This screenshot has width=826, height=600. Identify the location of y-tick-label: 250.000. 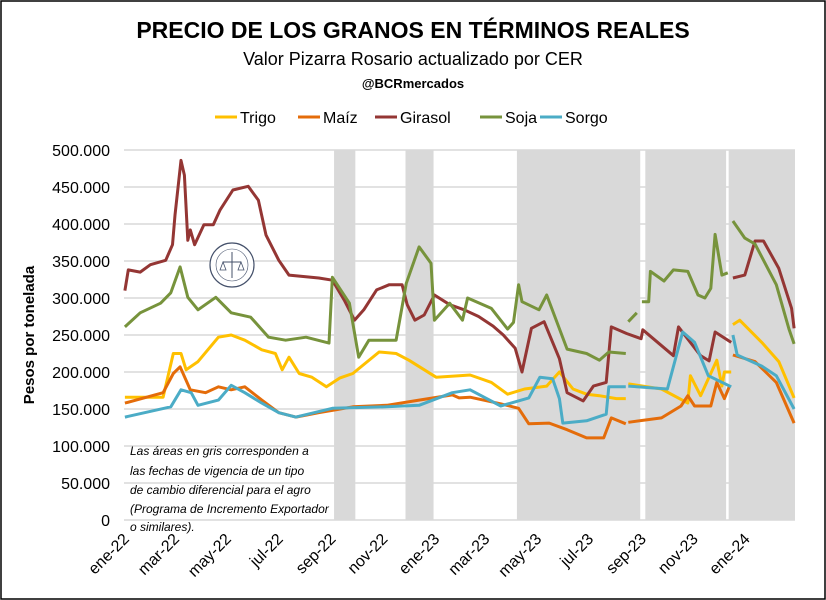
(81, 336).